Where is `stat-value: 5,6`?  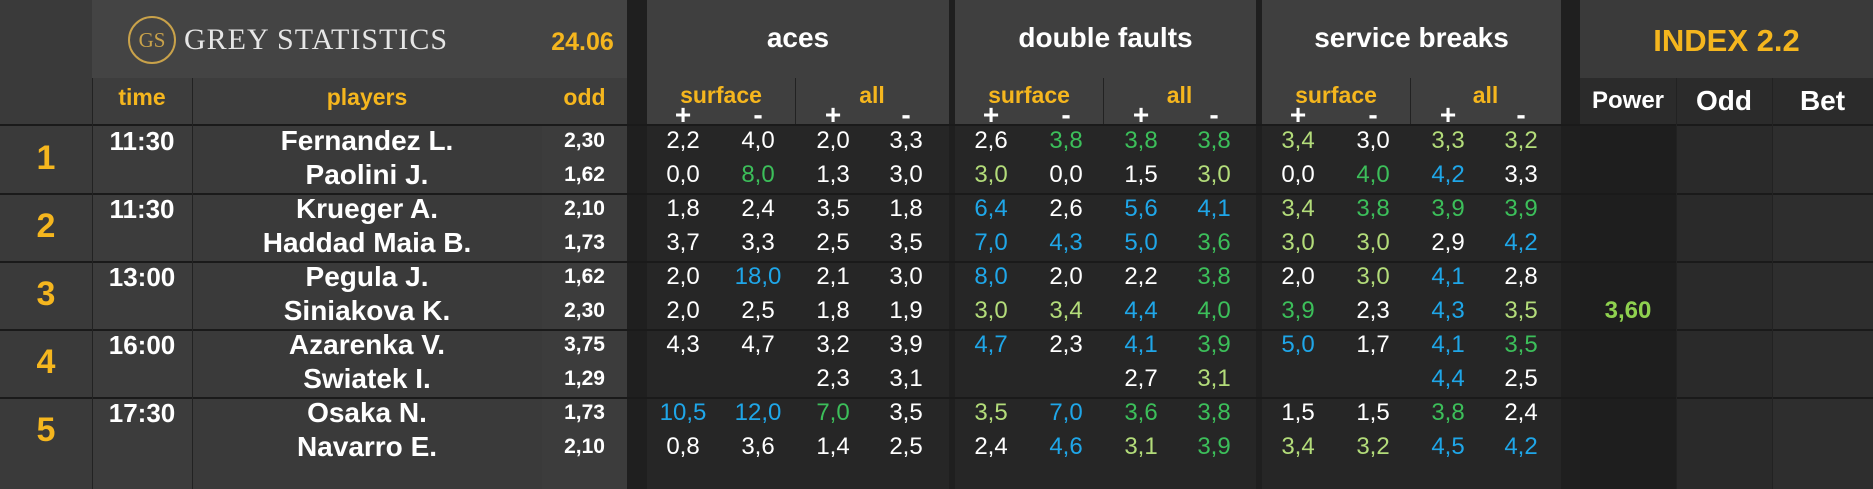
stat-value: 5,6 is located at coordinates (1141, 208).